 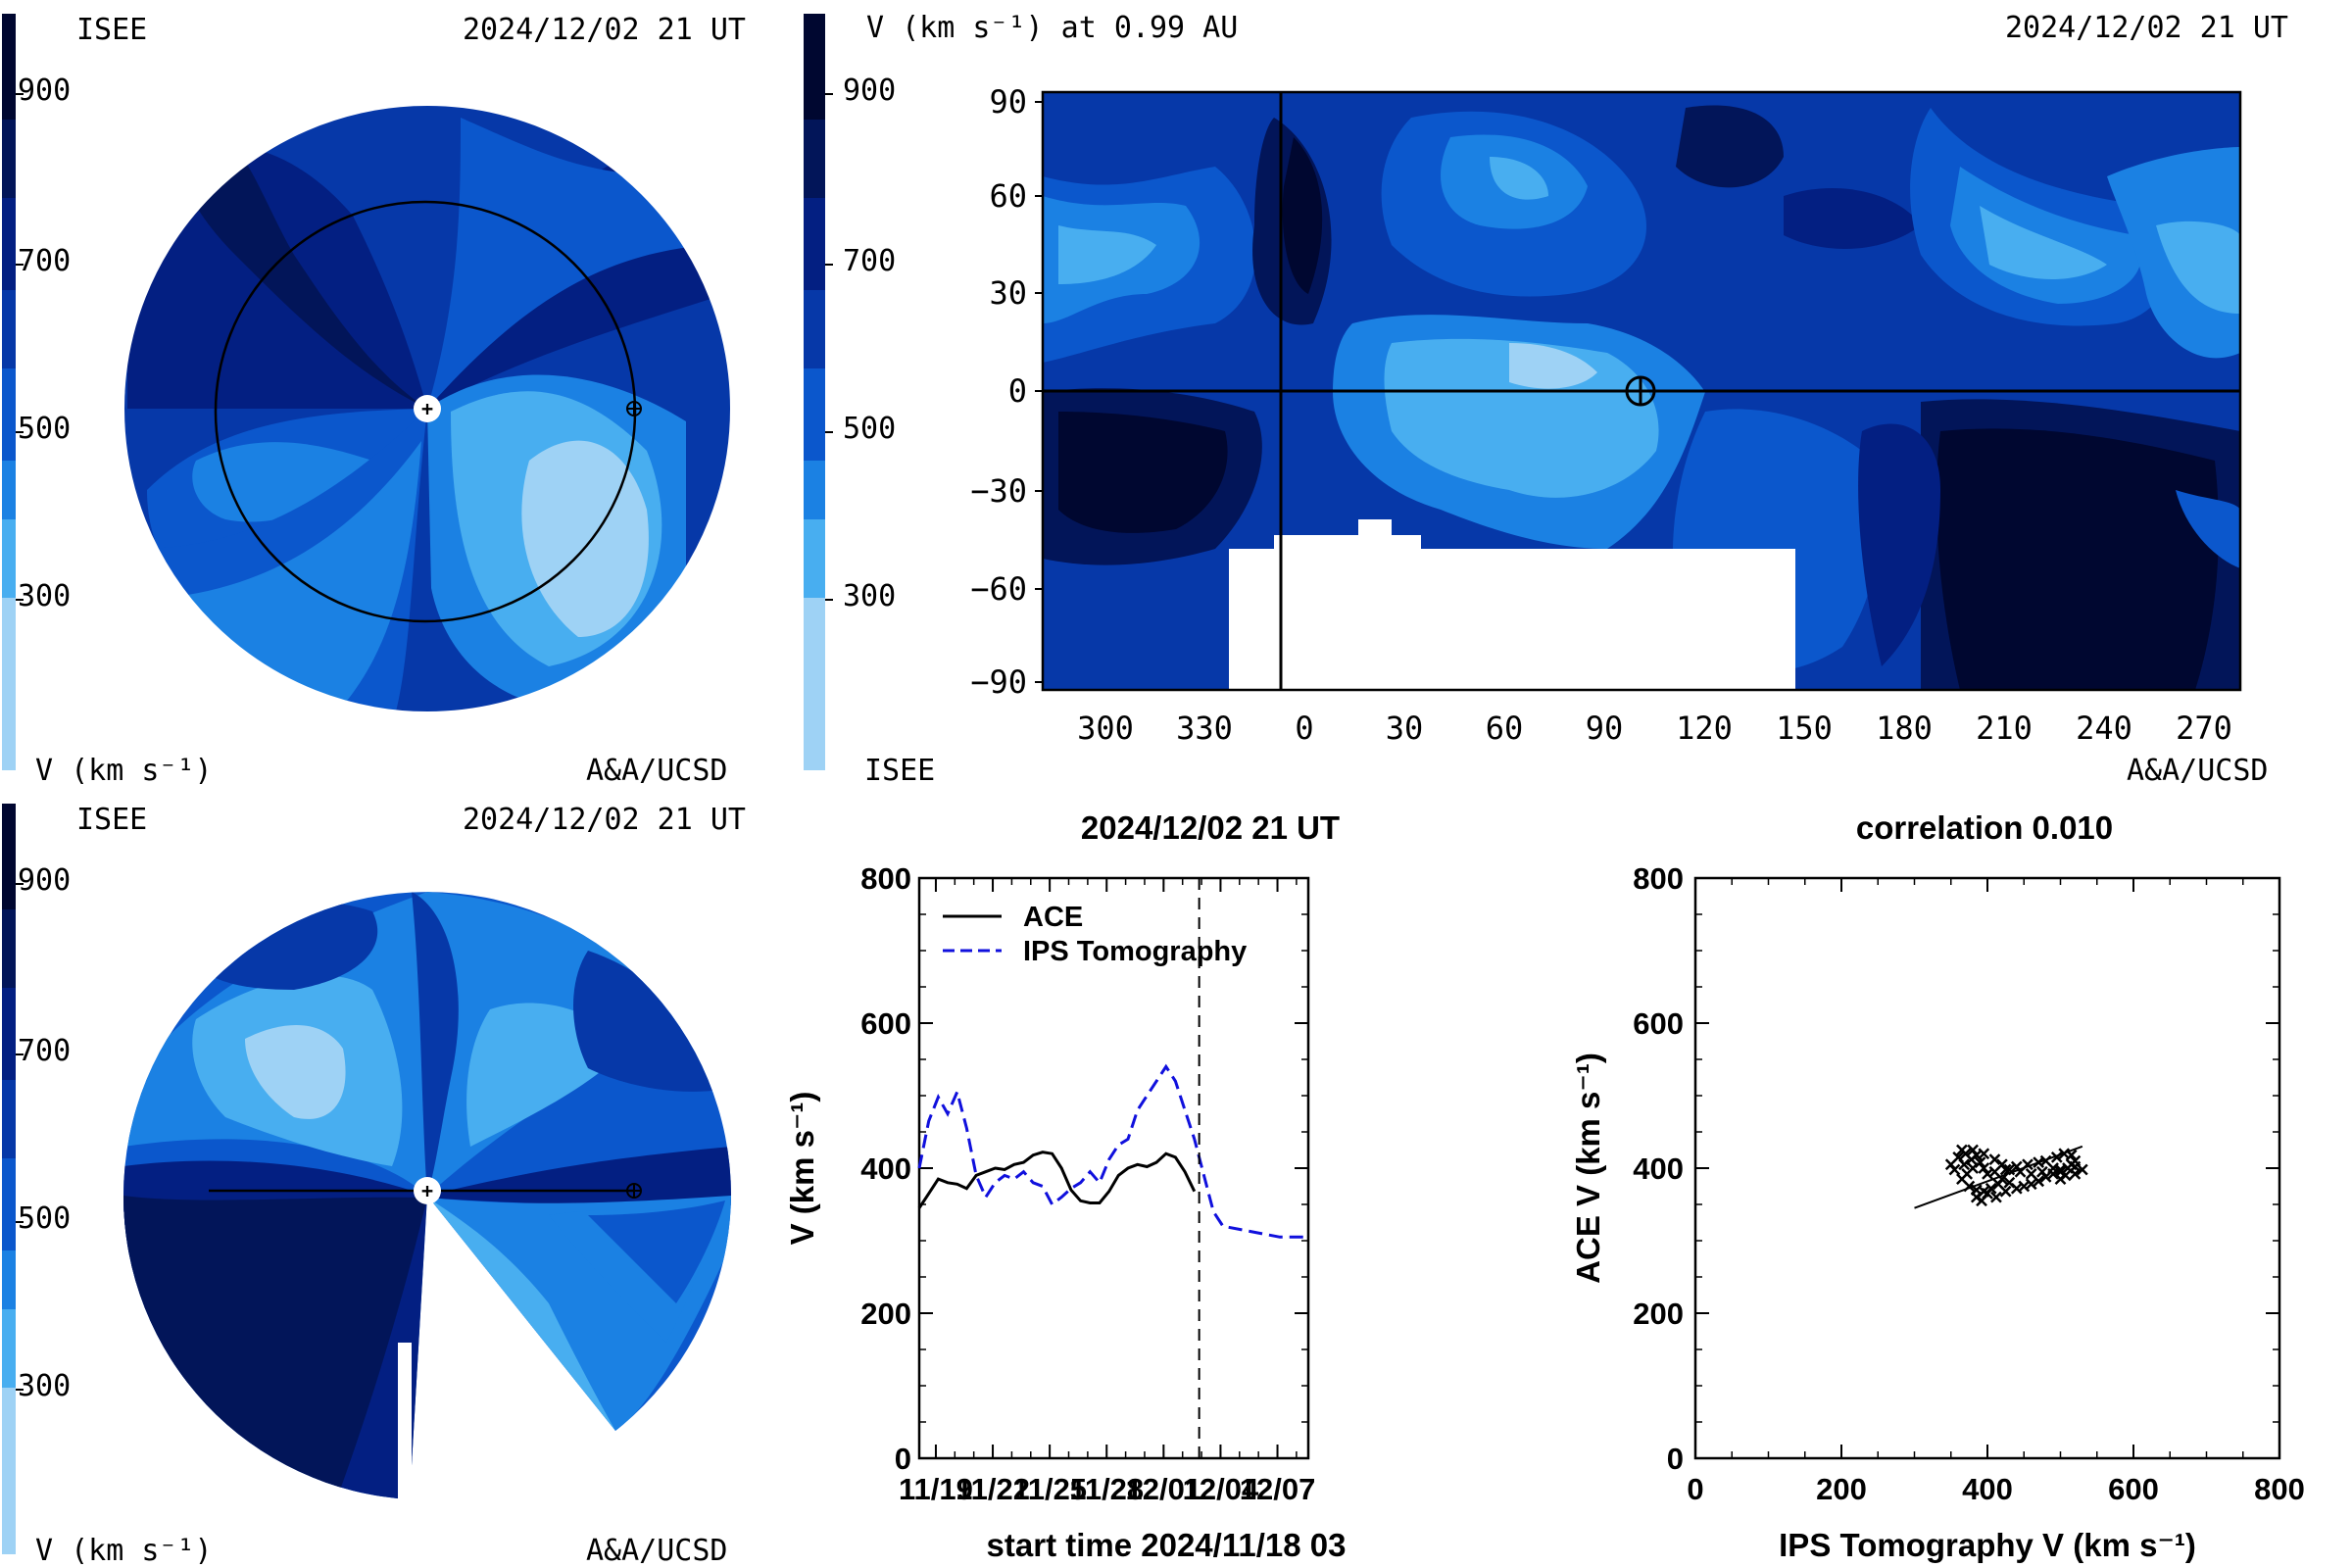 What do you see at coordinates (1049, 1489) in the screenshot?
I see `x-tick-label: 11/25` at bounding box center [1049, 1489].